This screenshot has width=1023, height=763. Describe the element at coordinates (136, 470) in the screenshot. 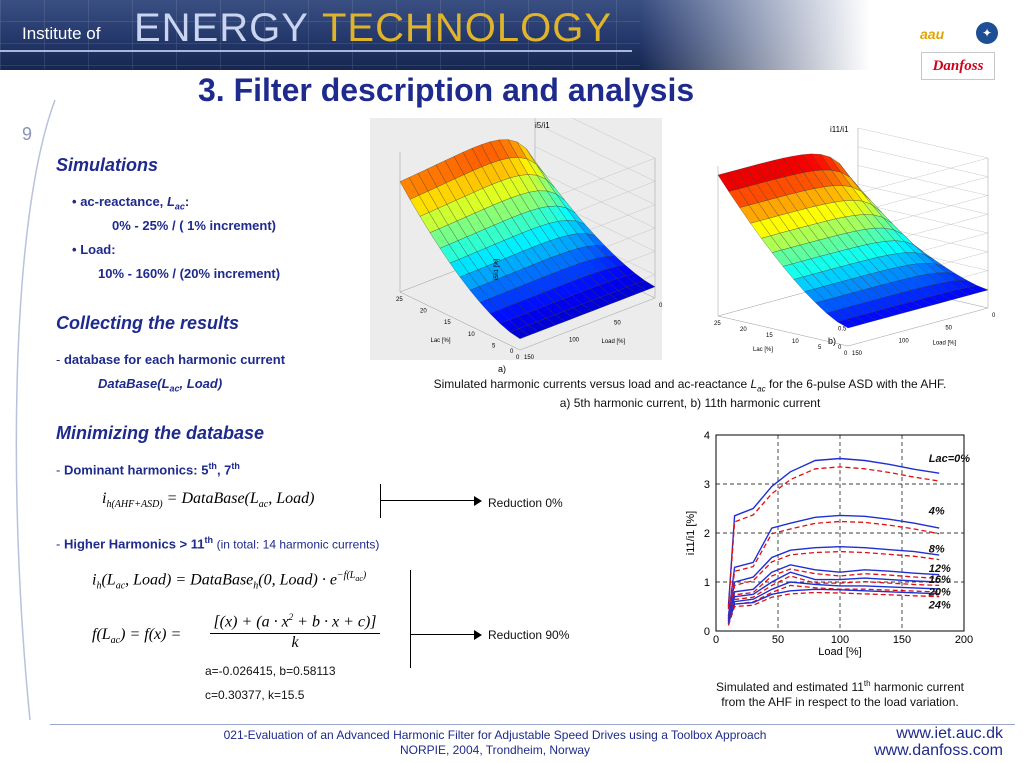

I see `dominant-pre: Dominant harmonics: 5` at that location.